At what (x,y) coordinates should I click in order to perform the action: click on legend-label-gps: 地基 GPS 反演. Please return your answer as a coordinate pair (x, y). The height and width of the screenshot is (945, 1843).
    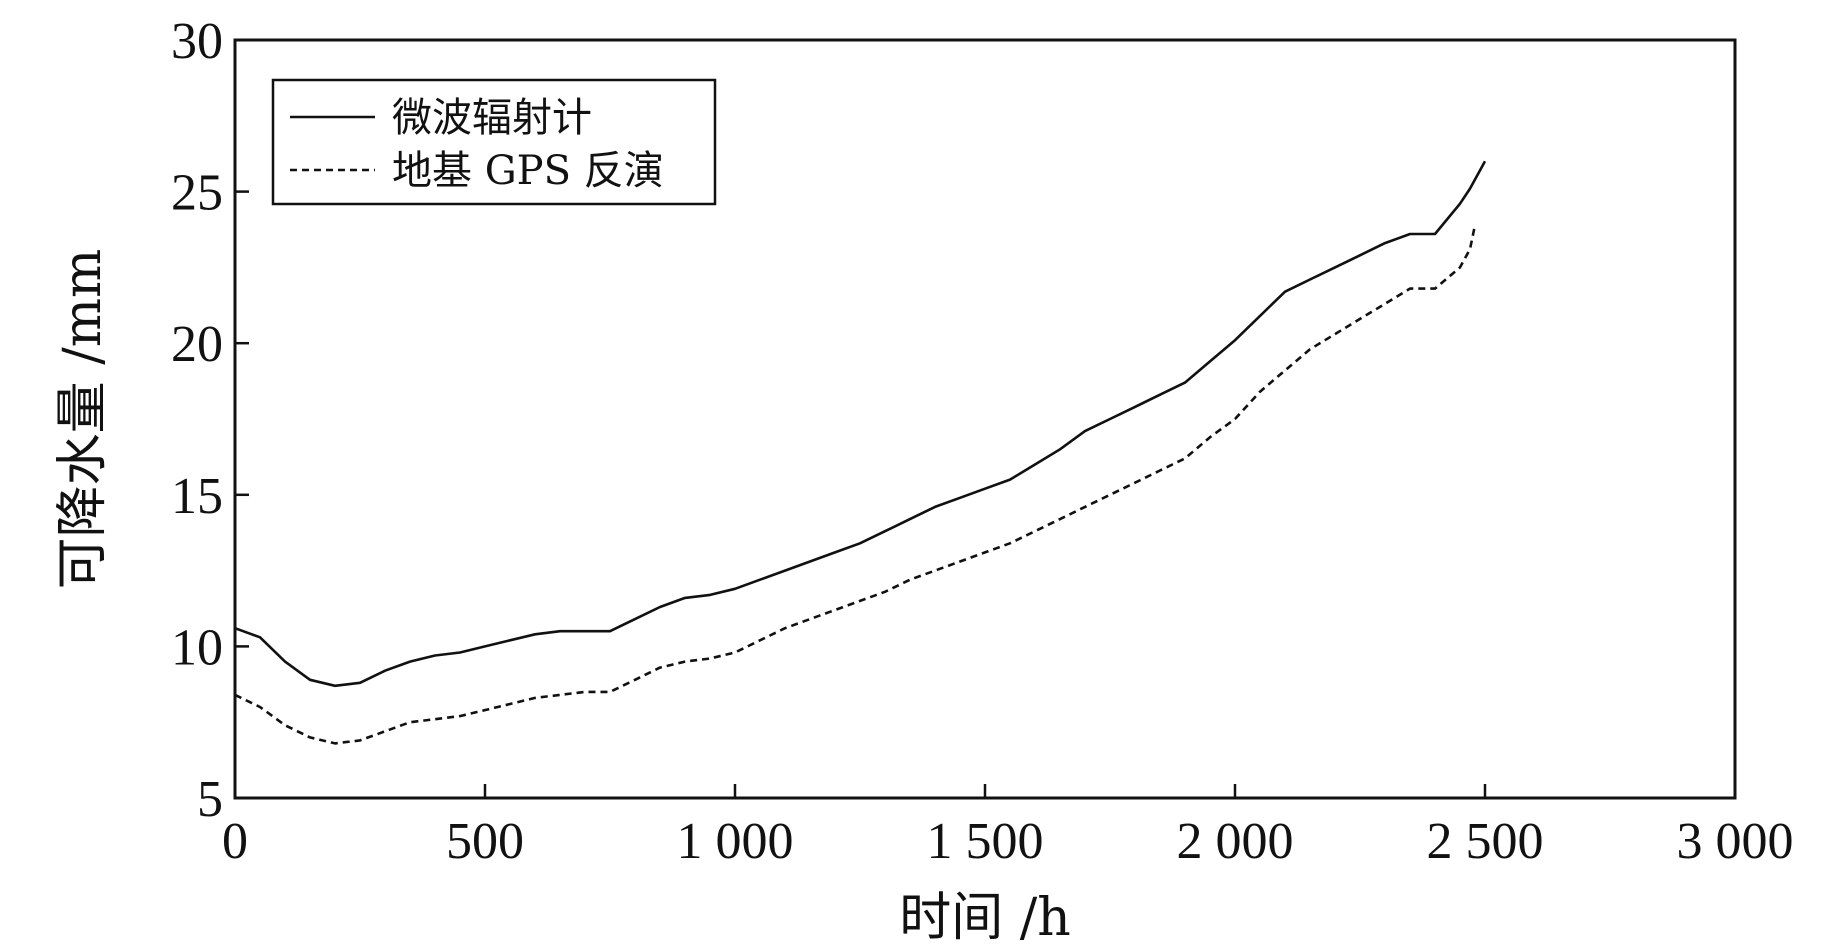
    Looking at the image, I should click on (528, 171).